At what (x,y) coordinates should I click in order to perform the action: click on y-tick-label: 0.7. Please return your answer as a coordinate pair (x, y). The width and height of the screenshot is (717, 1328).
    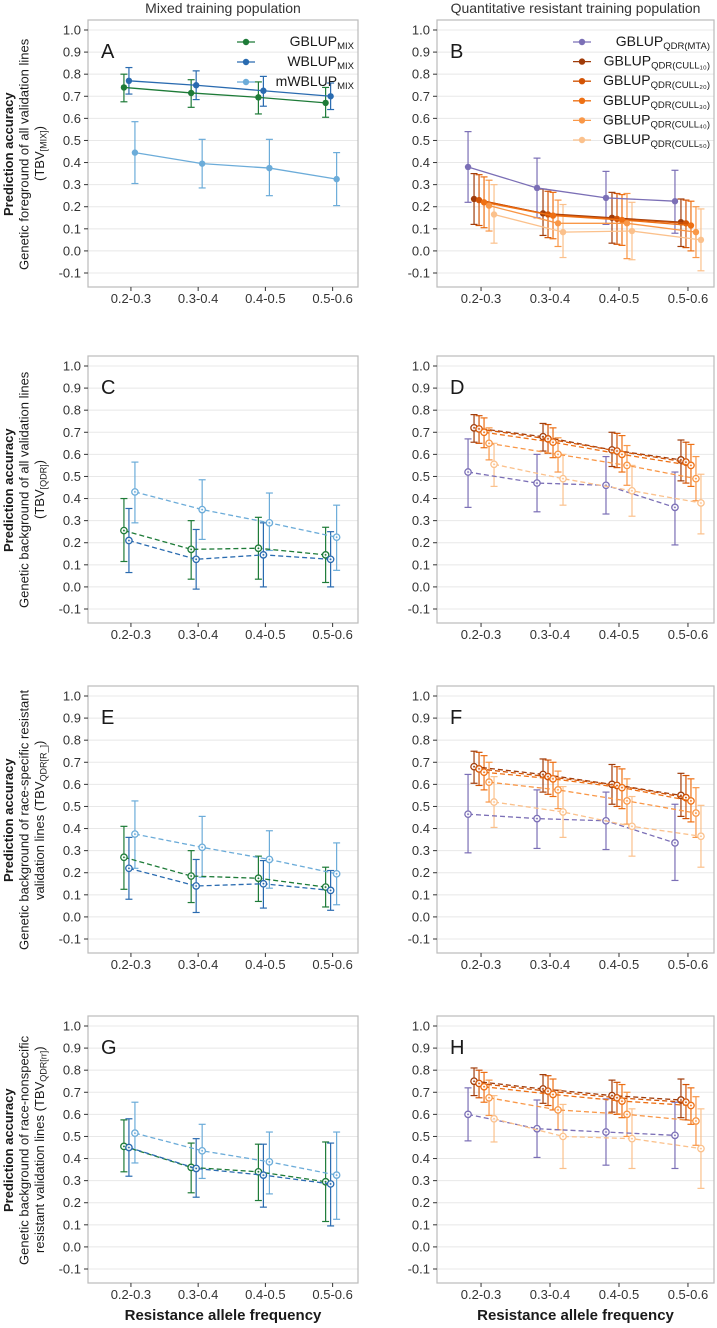
    Looking at the image, I should click on (72, 762).